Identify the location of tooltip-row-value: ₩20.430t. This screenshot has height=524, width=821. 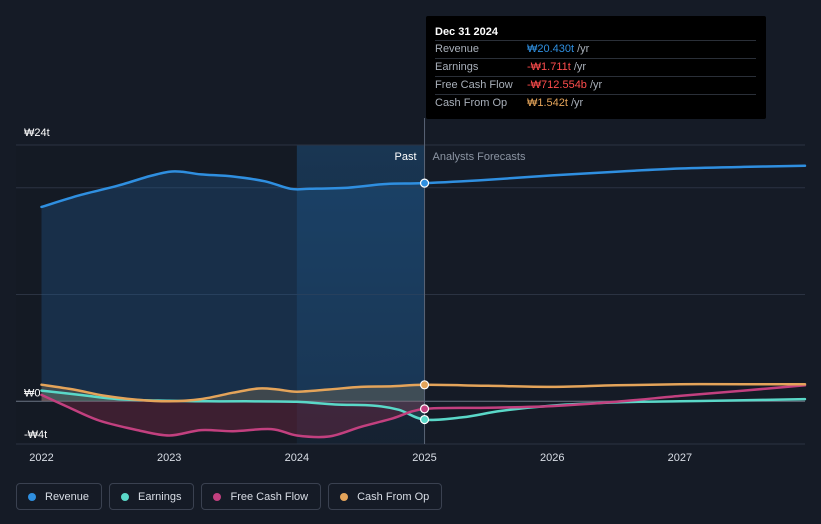
(551, 49).